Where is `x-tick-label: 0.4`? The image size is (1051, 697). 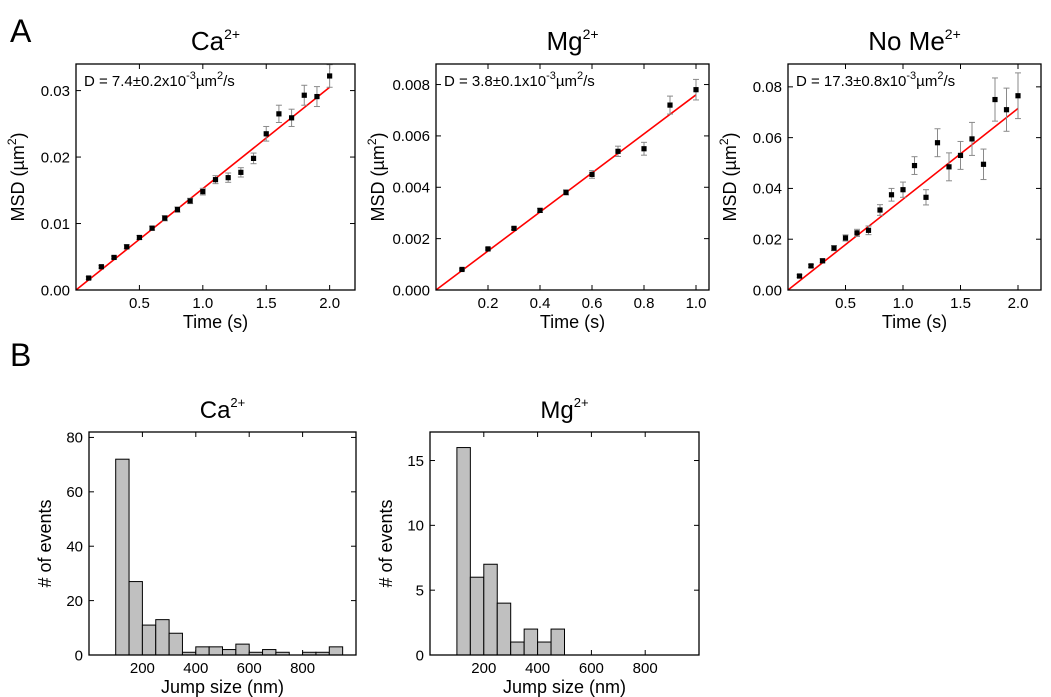 x-tick-label: 0.4 is located at coordinates (540, 303).